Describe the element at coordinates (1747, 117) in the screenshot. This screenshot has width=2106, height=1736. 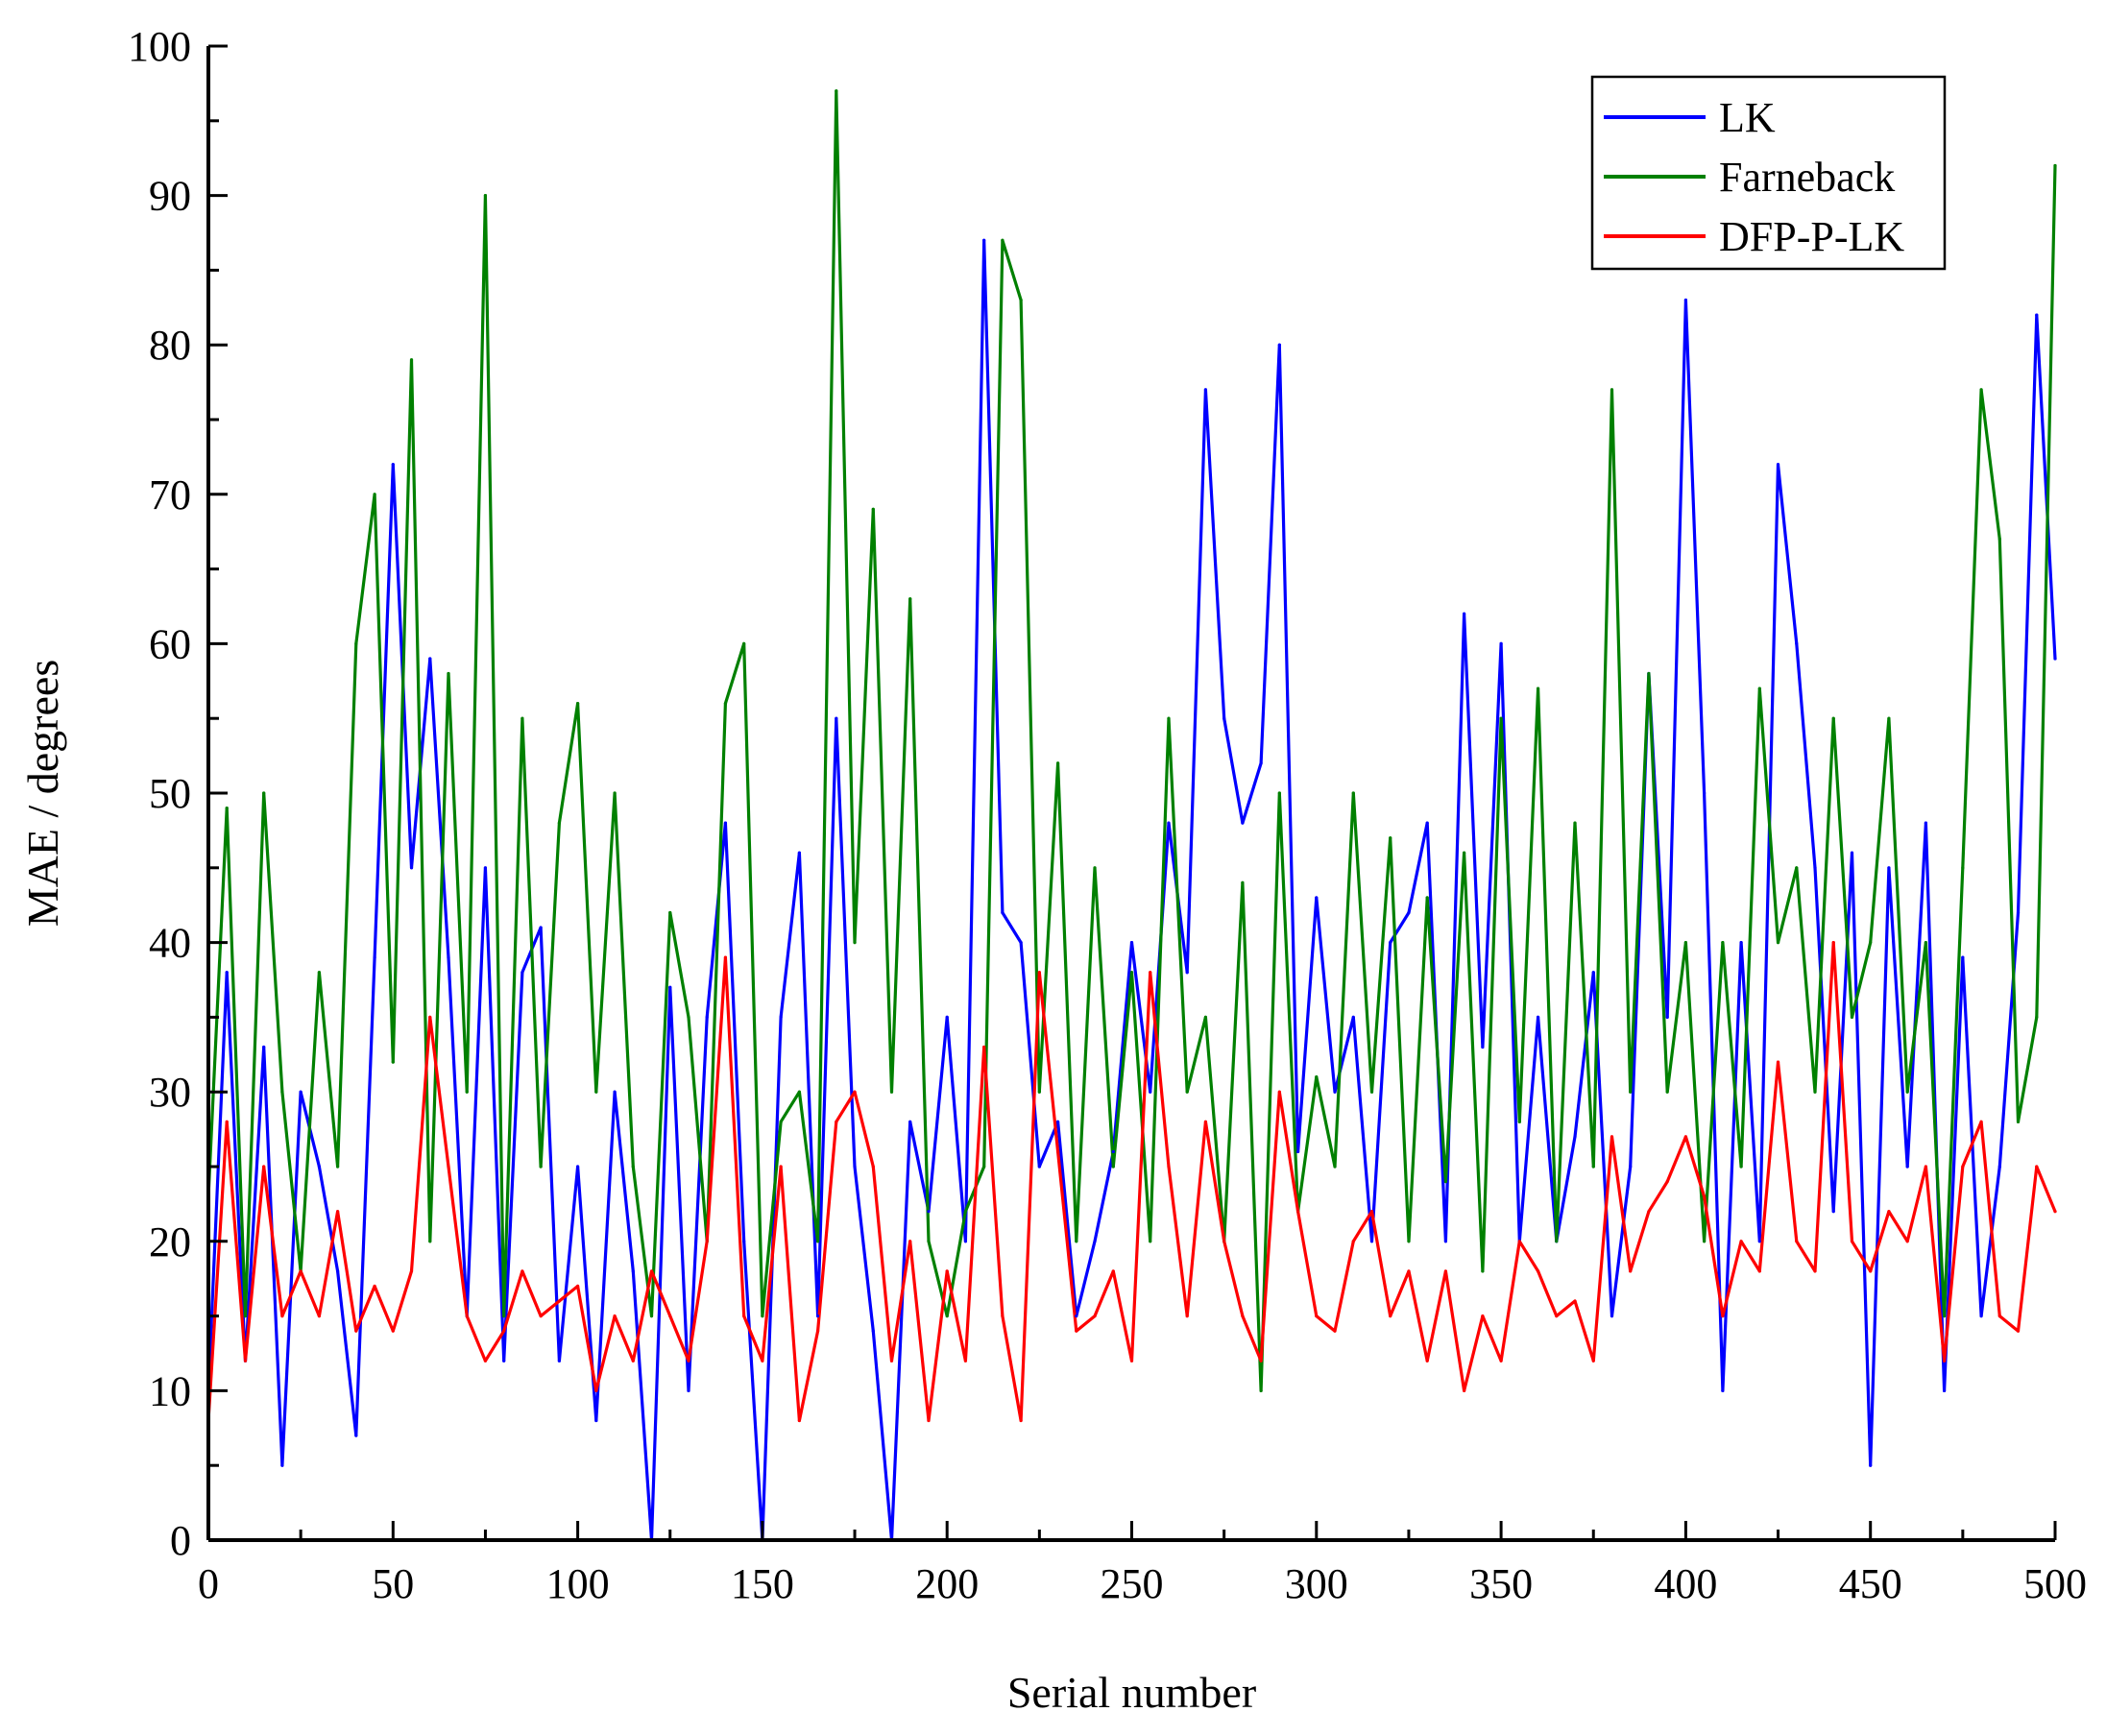
I see `legend-label-lk: LK` at that location.